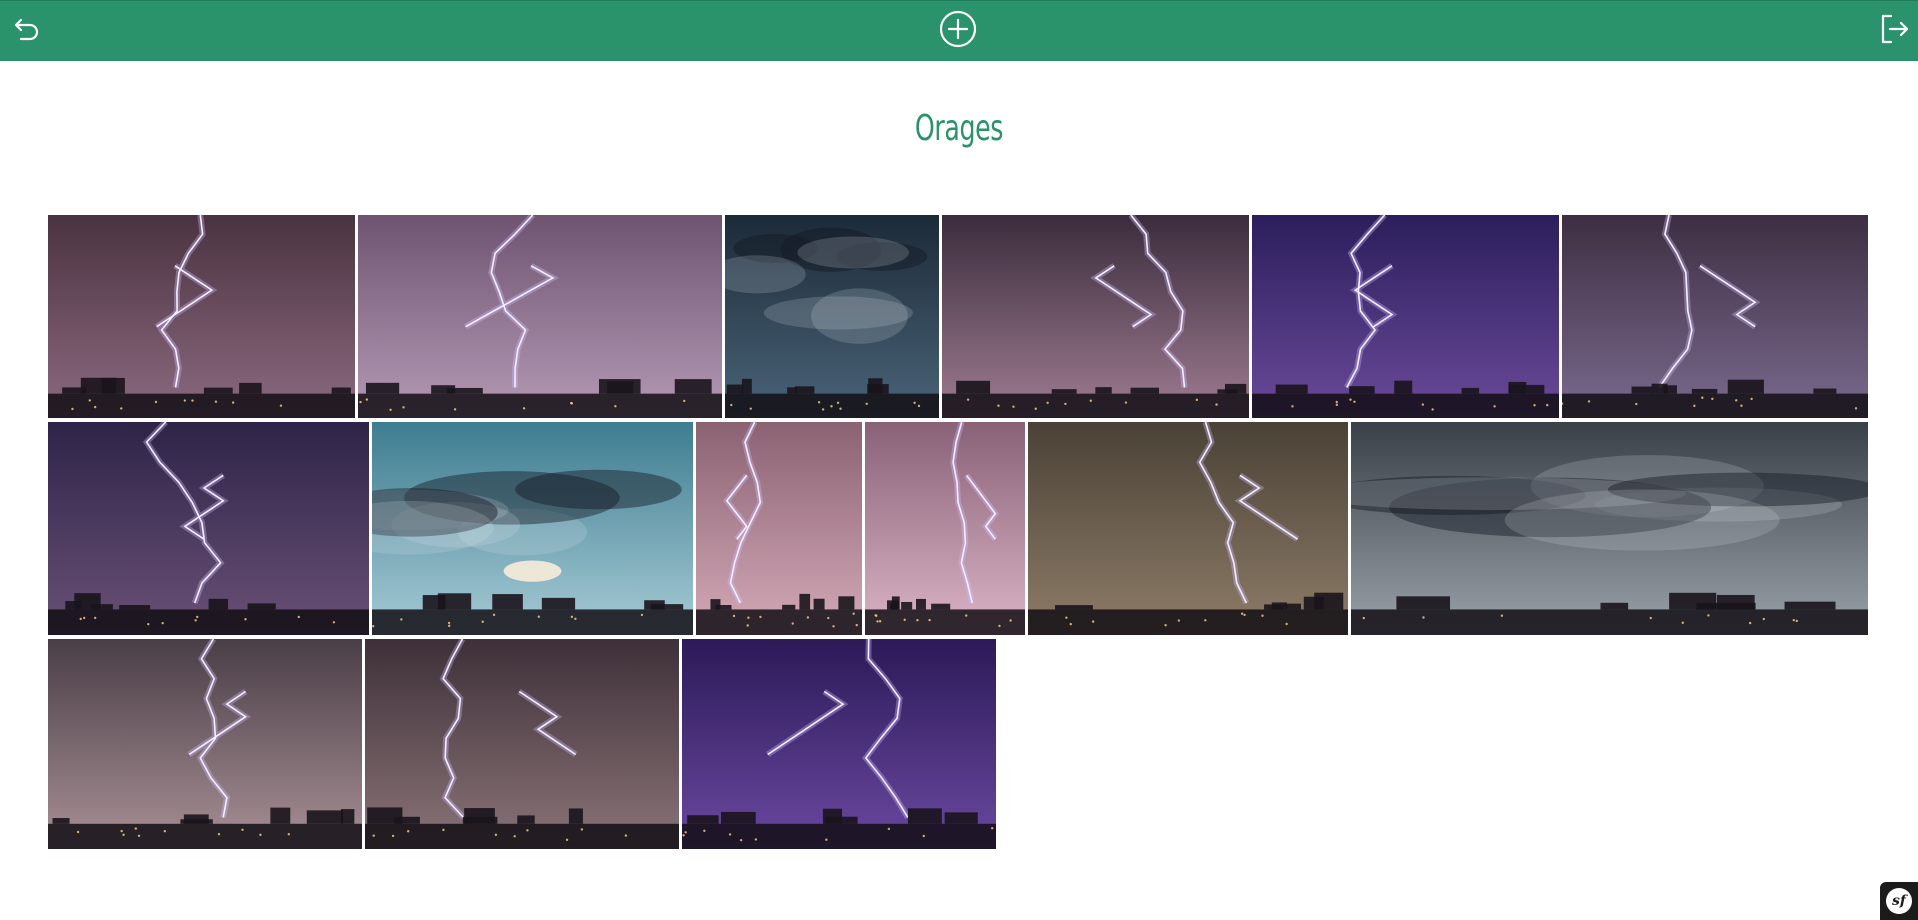 This screenshot has width=1918, height=920. I want to click on symfony-icon: sf, so click(1899, 901).